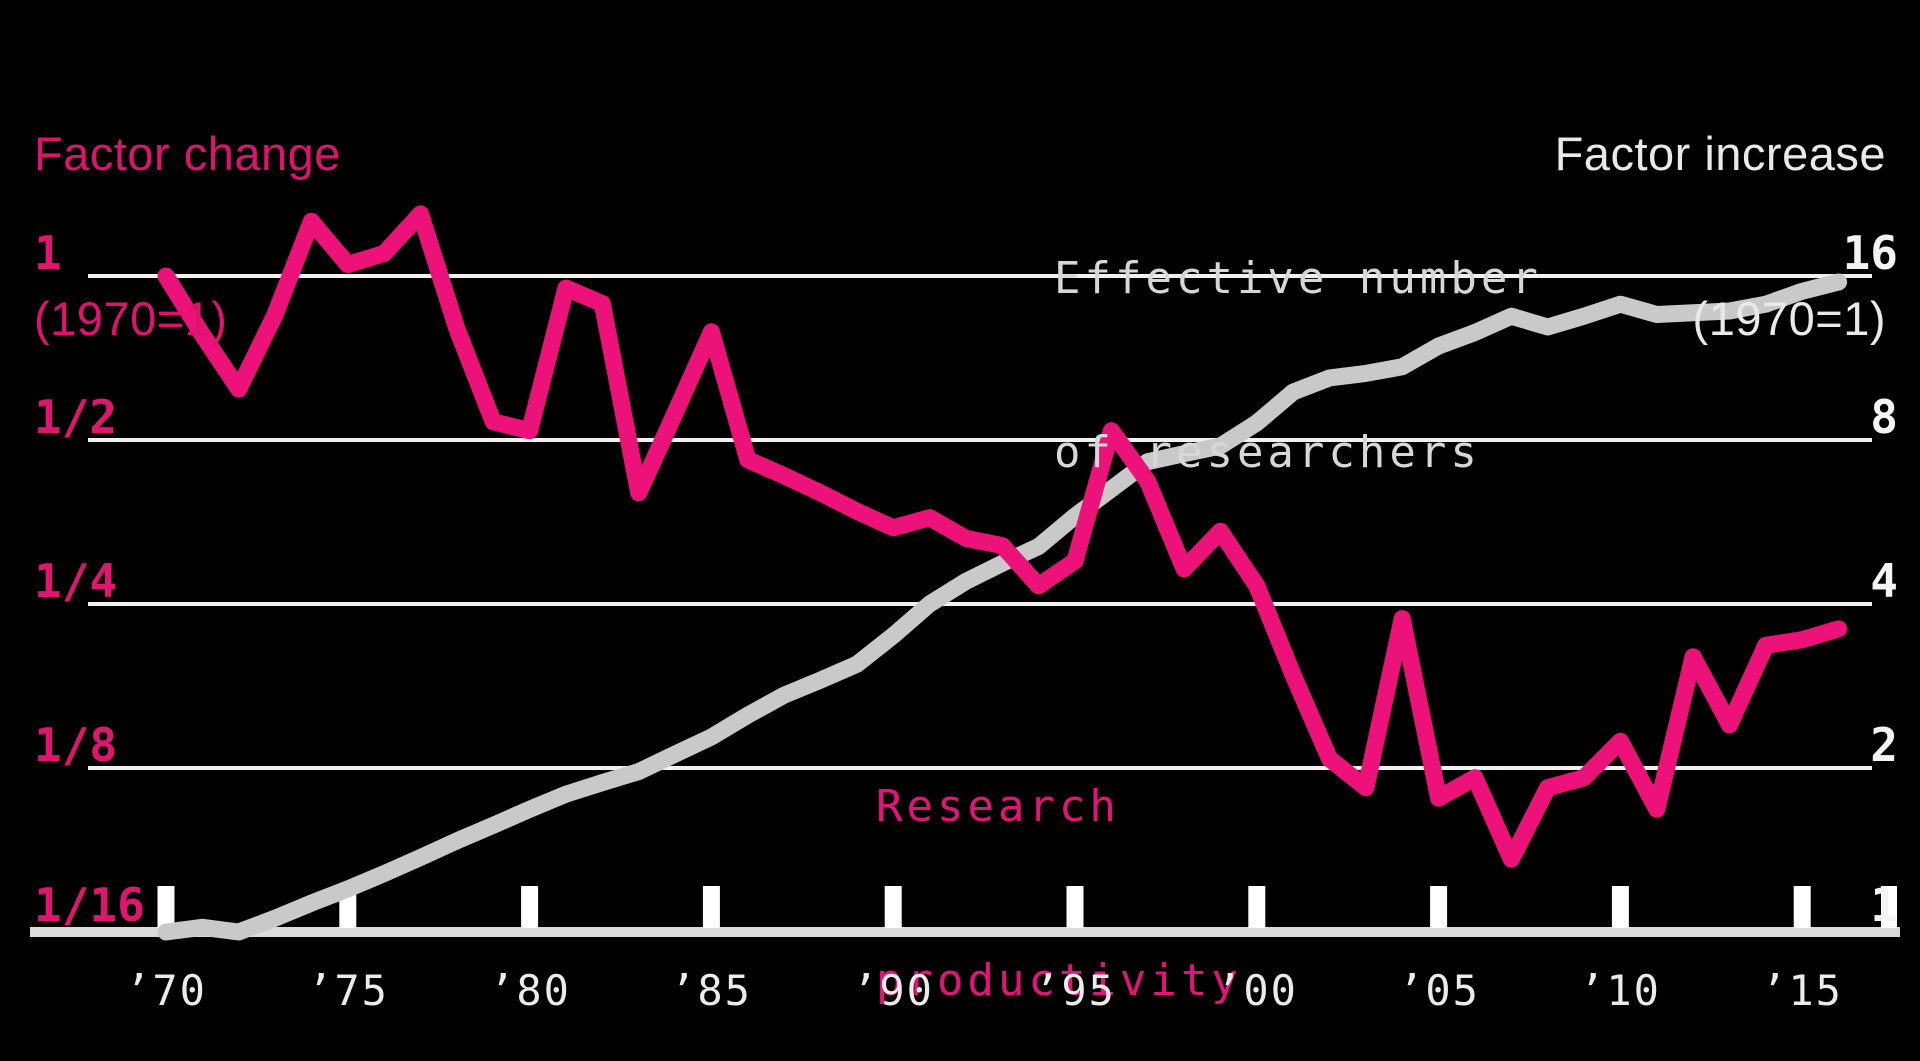 The image size is (1920, 1061). Describe the element at coordinates (998, 806) in the screenshot. I see `productivity-series-label-line1: Research` at that location.